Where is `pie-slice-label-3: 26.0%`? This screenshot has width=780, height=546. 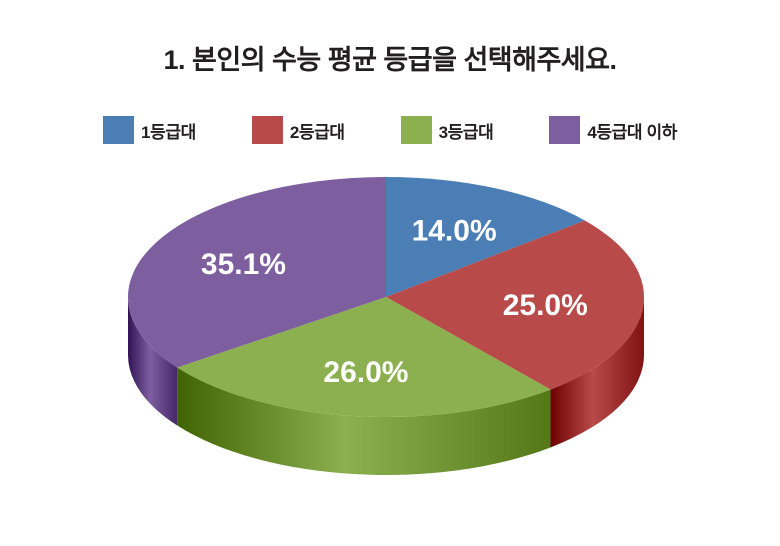 pie-slice-label-3: 26.0% is located at coordinates (365, 372).